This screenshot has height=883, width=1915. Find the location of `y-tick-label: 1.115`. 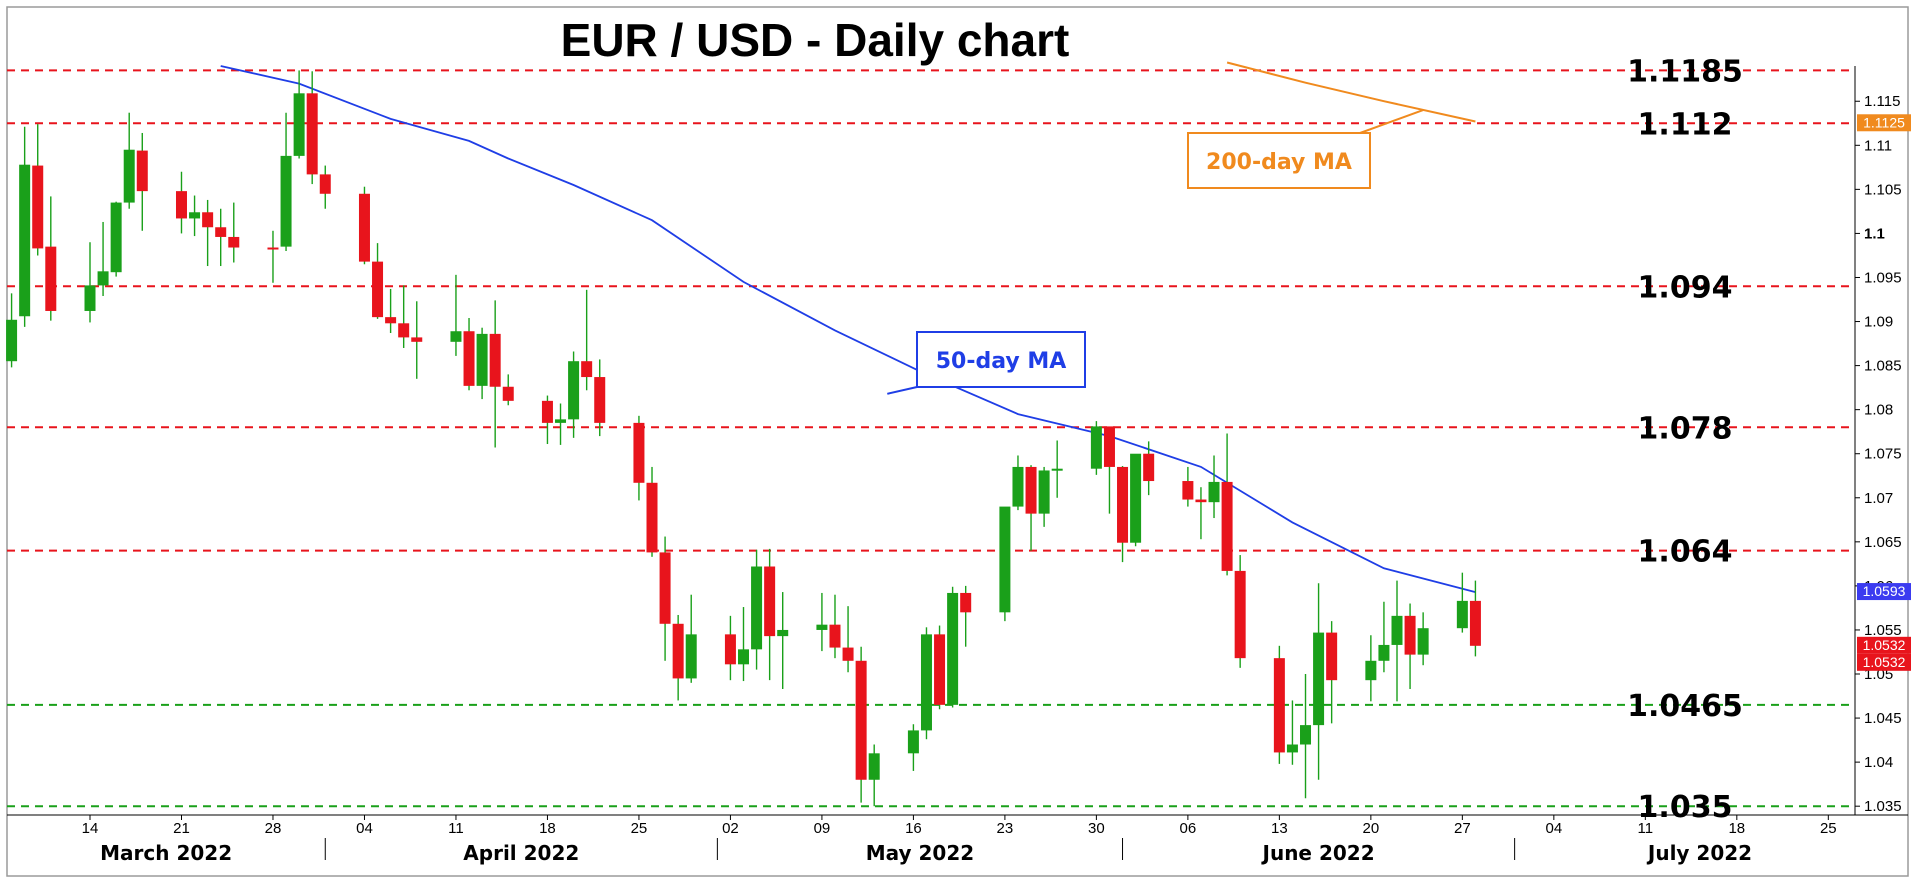

y-tick-label: 1.115 is located at coordinates (1882, 101).